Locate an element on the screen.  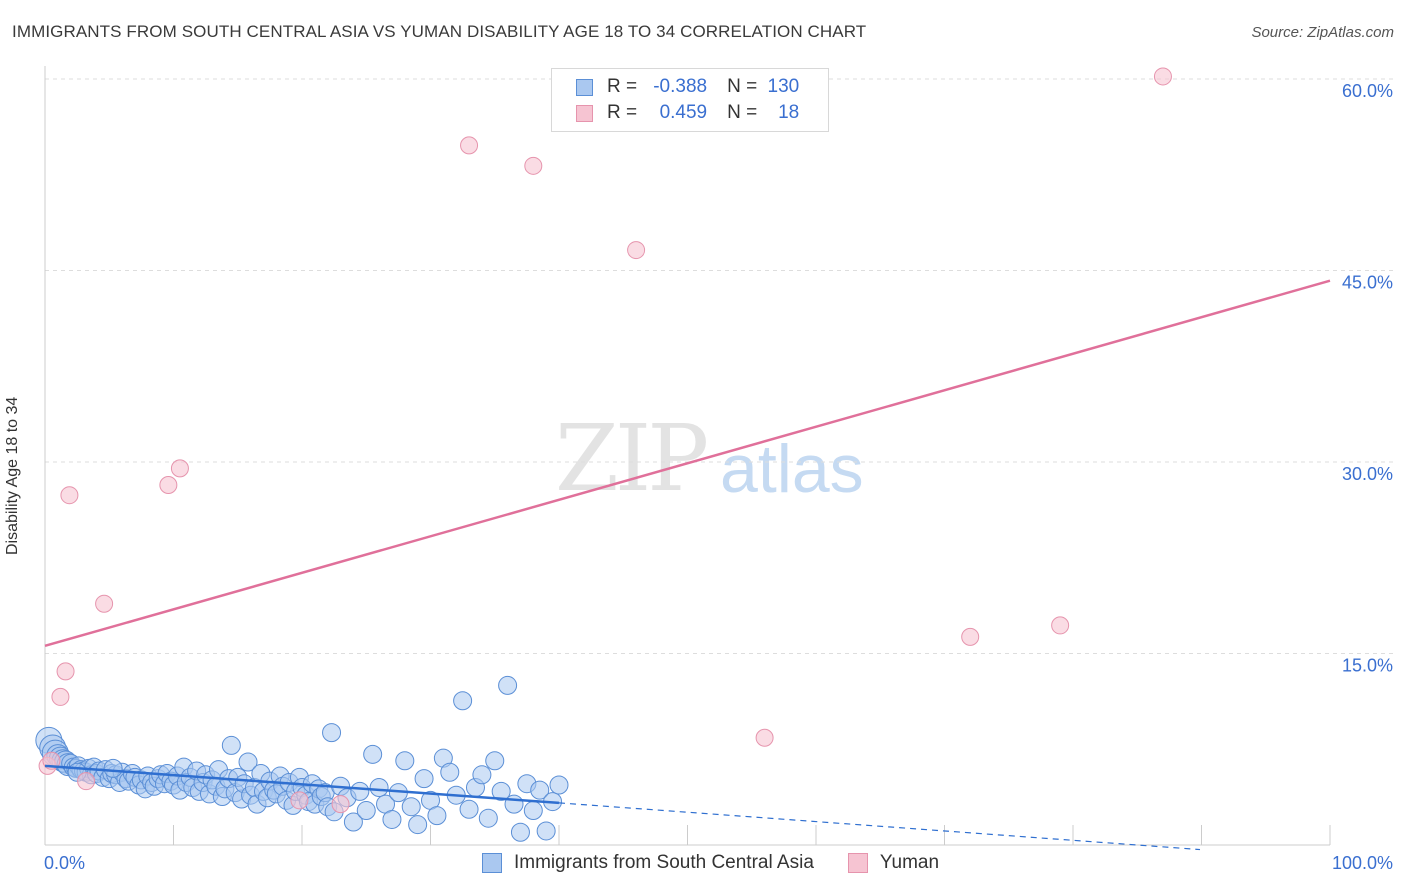
legend-r-value: 0.459 is located at coordinates (683, 112).